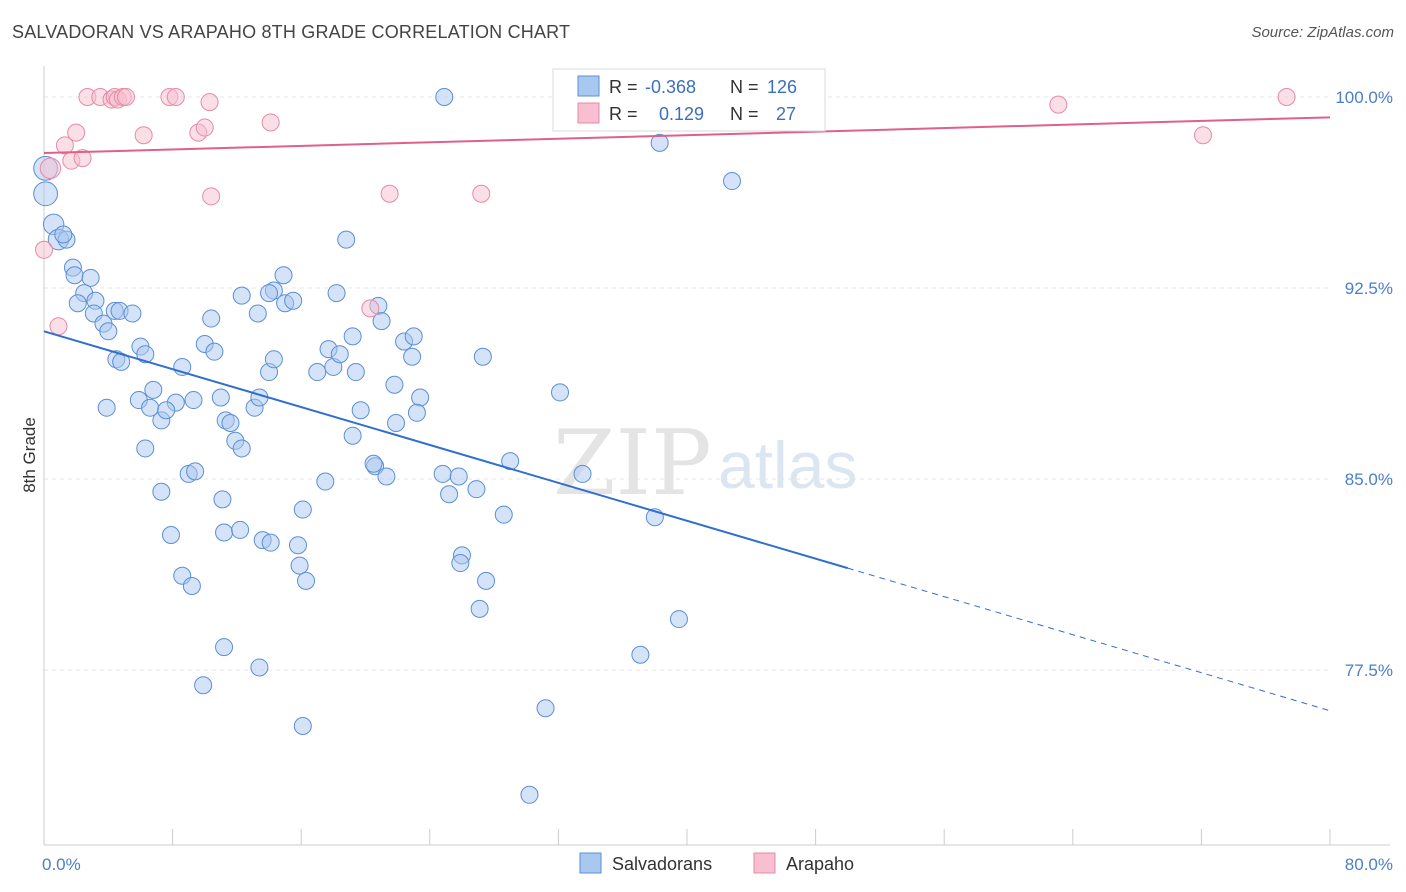  I want to click on bottom-legend-arapaho: Arapaho, so click(820, 864).